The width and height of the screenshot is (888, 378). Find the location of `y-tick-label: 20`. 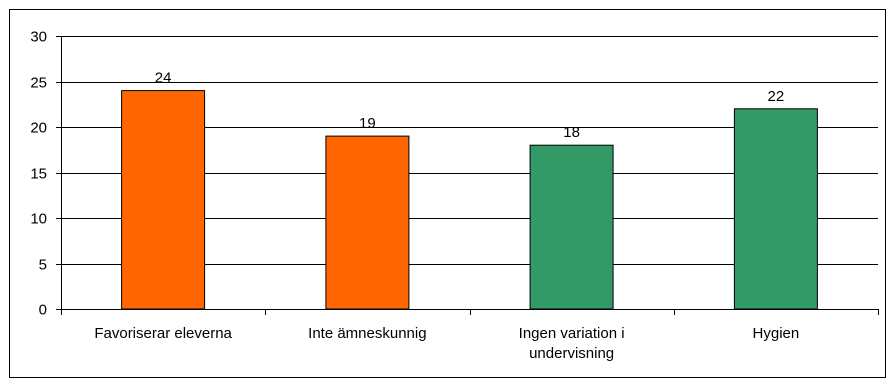

y-tick-label: 20 is located at coordinates (38, 128).